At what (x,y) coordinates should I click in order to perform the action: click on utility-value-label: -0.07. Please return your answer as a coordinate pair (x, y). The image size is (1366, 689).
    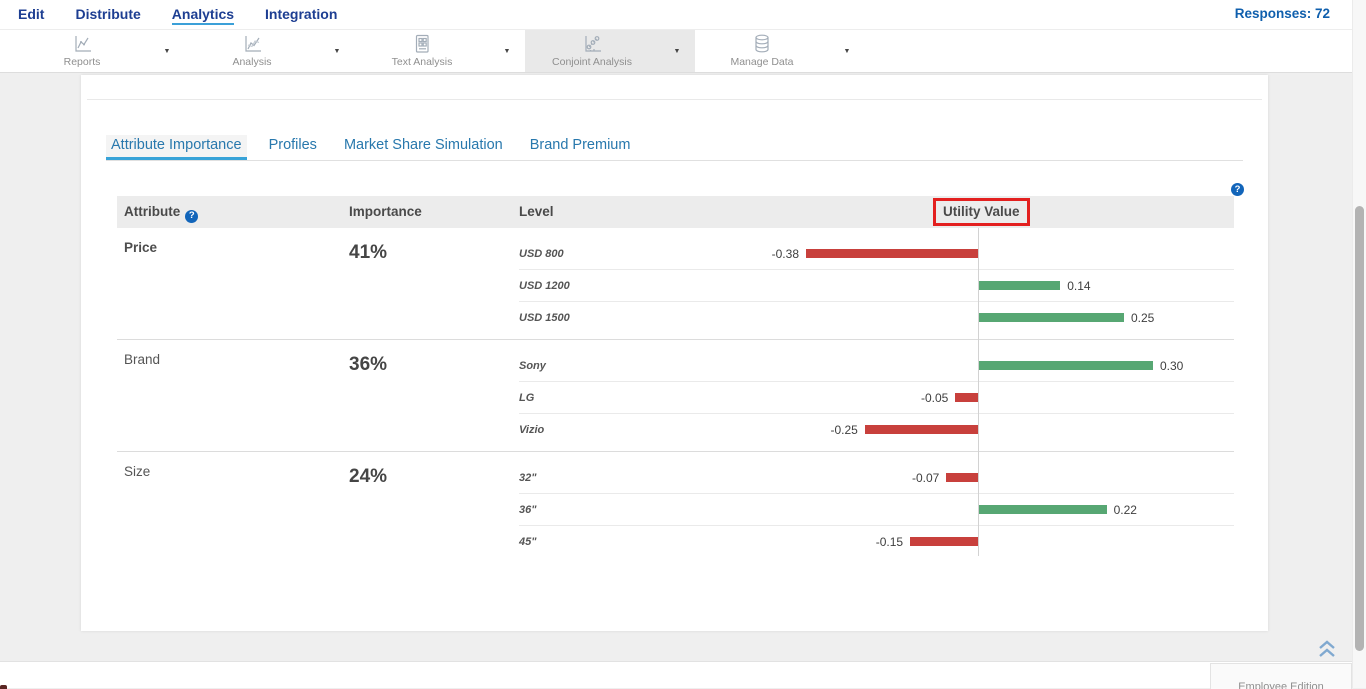
    Looking at the image, I should click on (925, 478).